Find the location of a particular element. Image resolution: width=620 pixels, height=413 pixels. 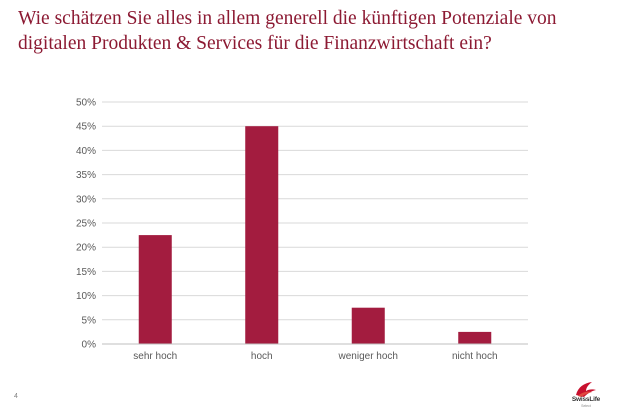

y-tick-label: 25% is located at coordinates (86, 224).